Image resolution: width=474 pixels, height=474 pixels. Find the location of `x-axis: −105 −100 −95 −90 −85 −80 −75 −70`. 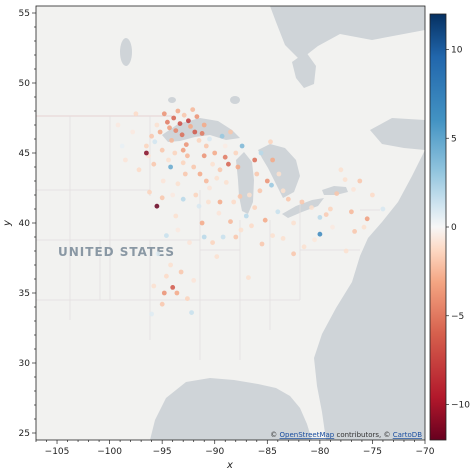

x-axis: −105 −100 −95 −90 −85 −80 −75 −70 is located at coordinates (235, 448).